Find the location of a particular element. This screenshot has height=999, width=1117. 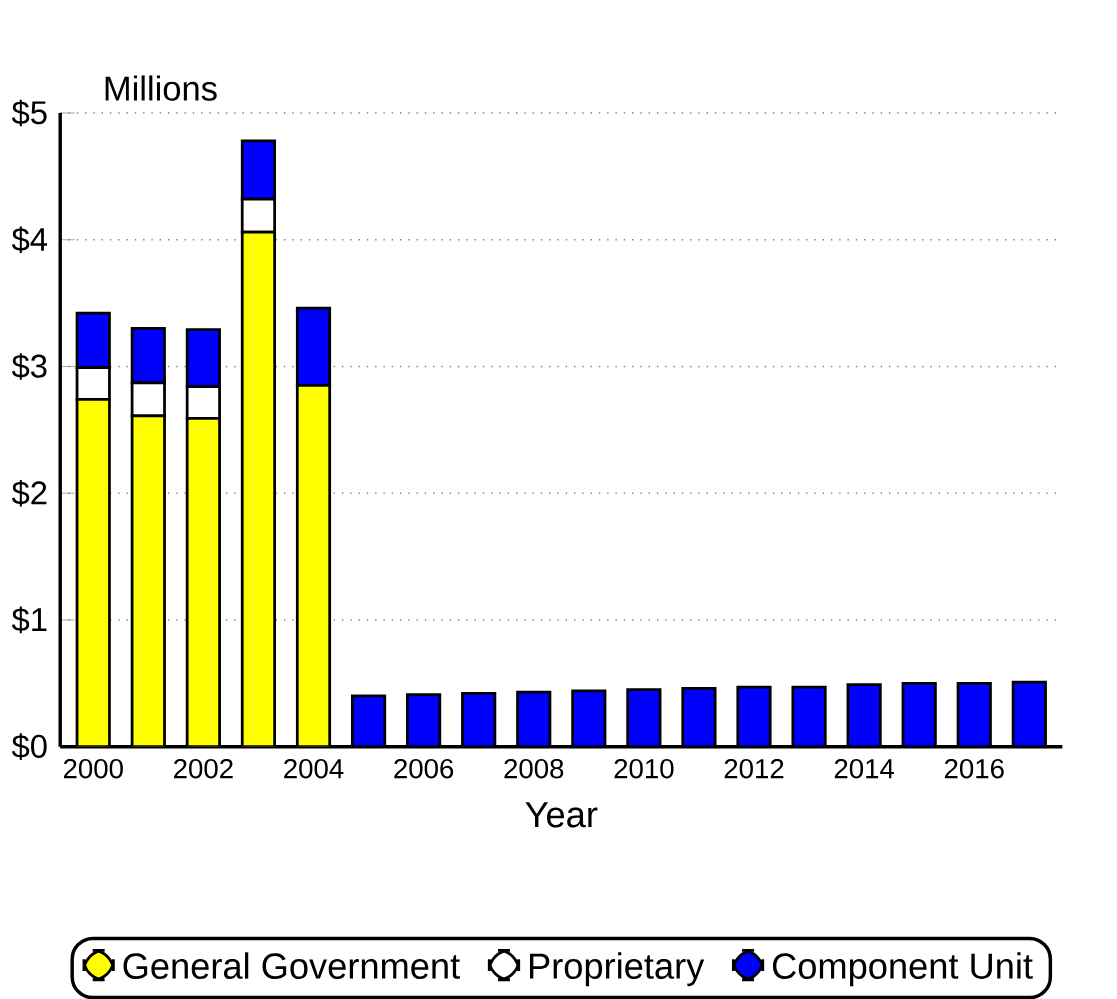

x-tick-label: 2010 is located at coordinates (644, 768).